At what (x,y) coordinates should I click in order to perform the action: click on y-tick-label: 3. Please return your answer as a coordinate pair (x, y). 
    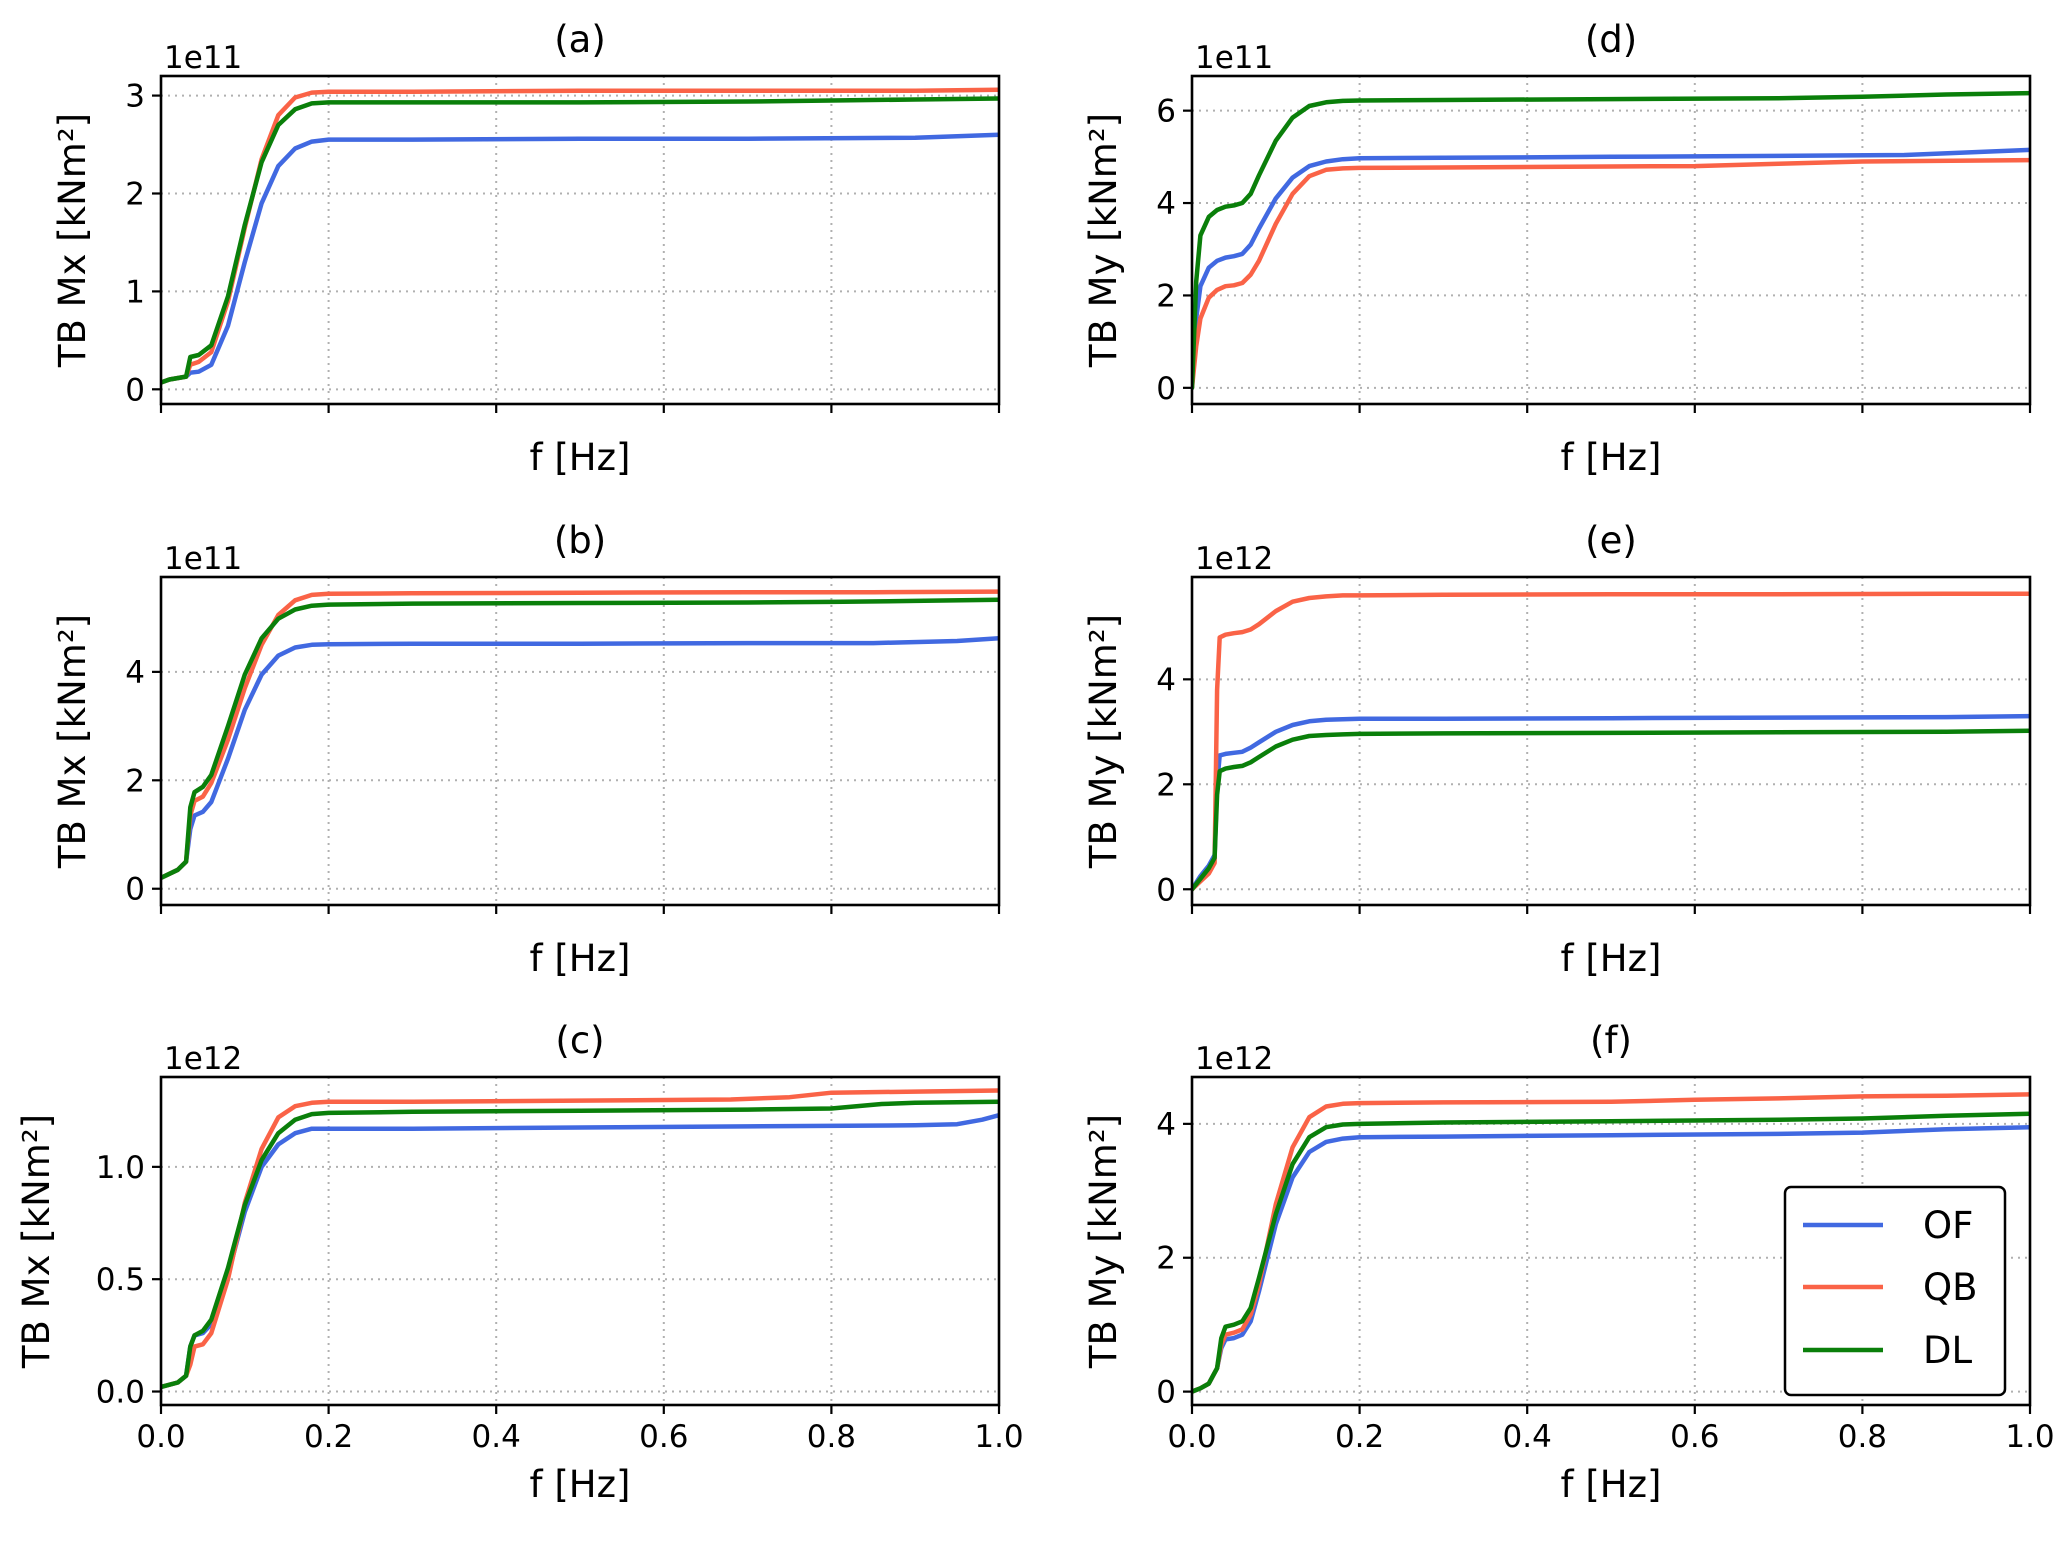
    Looking at the image, I should click on (135, 97).